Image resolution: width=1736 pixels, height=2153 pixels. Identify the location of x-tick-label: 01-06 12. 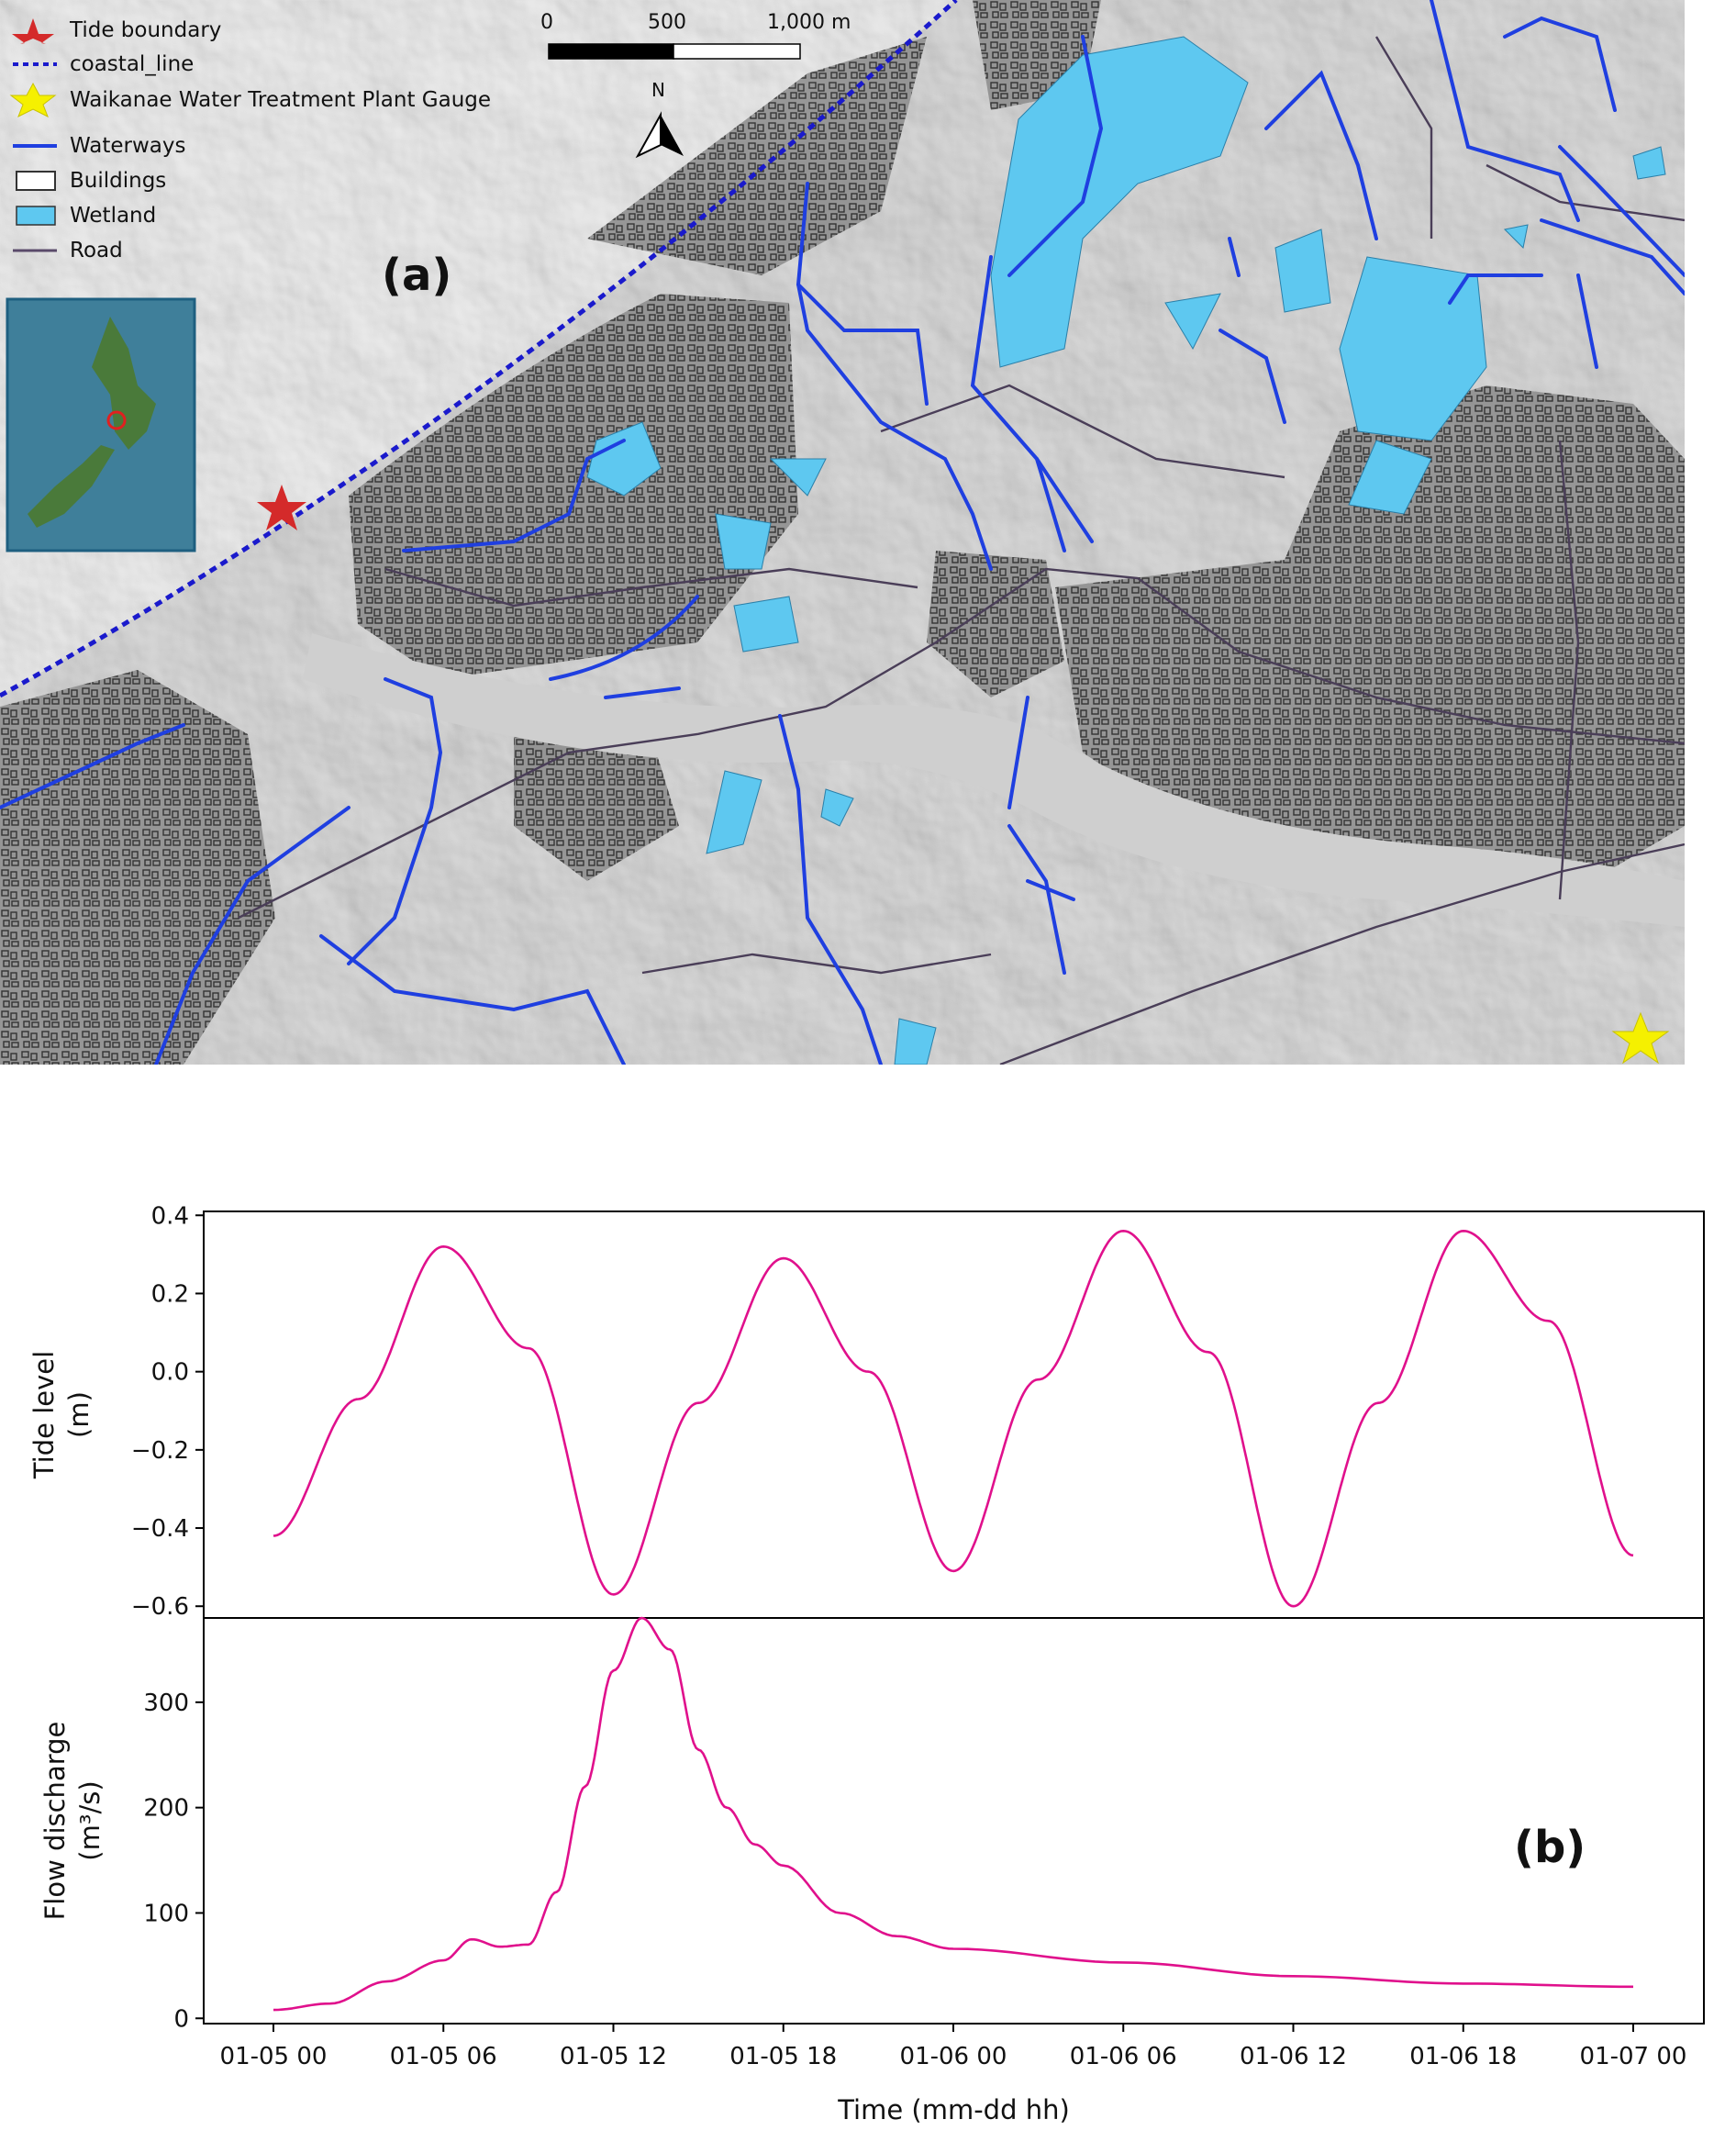
(1293, 2057).